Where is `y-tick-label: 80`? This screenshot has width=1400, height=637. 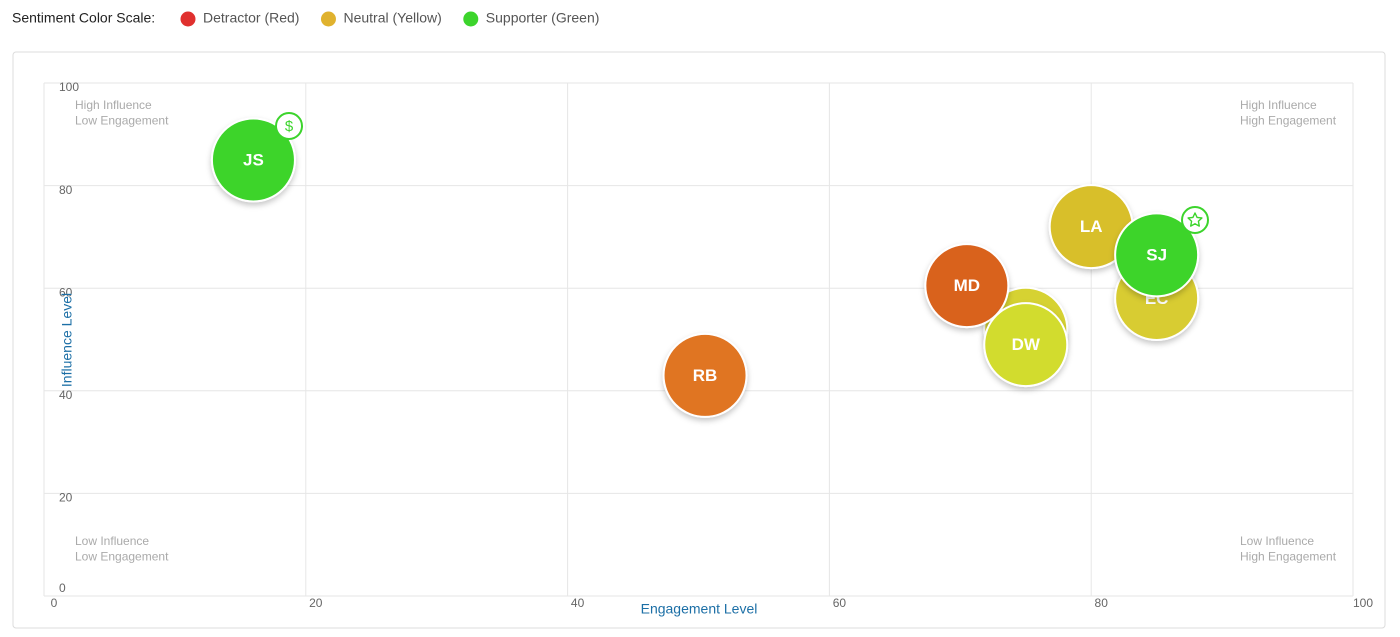
y-tick-label: 80 is located at coordinates (66, 190).